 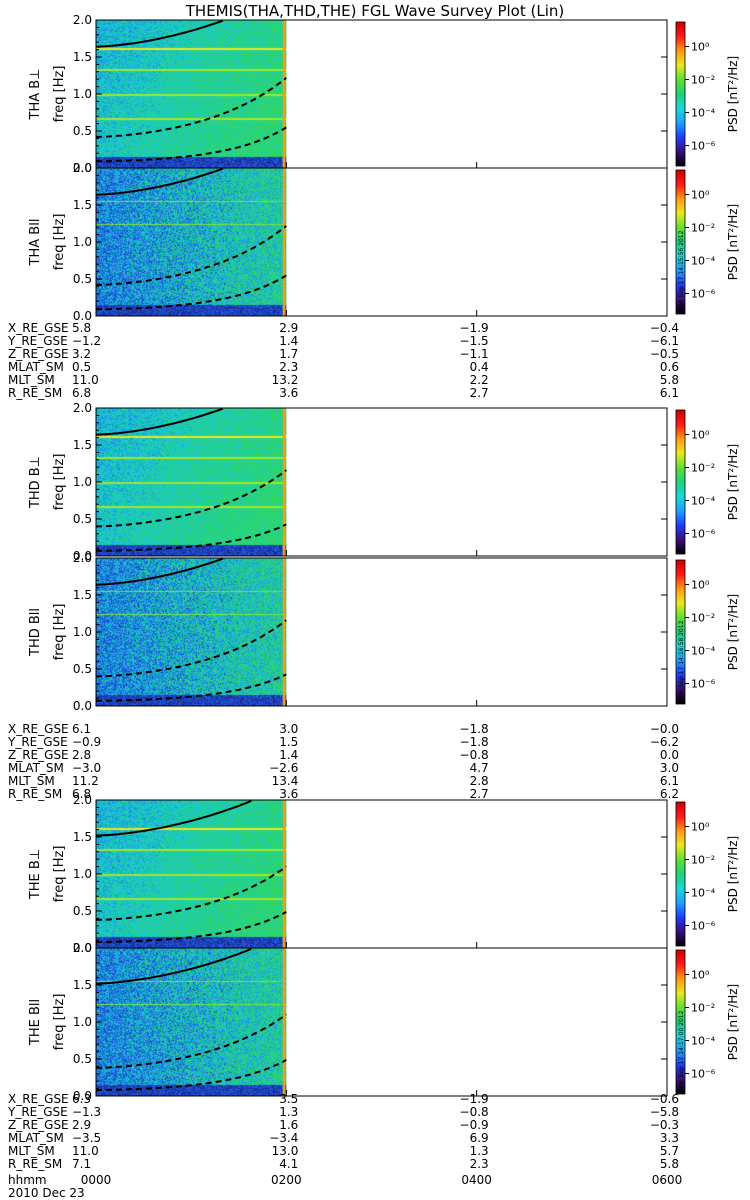 What do you see at coordinates (96, 1180) in the screenshot?
I see `time-tick-label: 0000` at bounding box center [96, 1180].